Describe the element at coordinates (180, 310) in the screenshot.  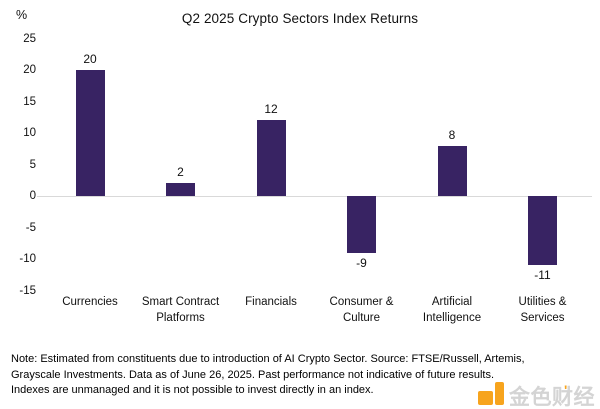
I see `x-category-label: Smart Contract Platforms` at that location.